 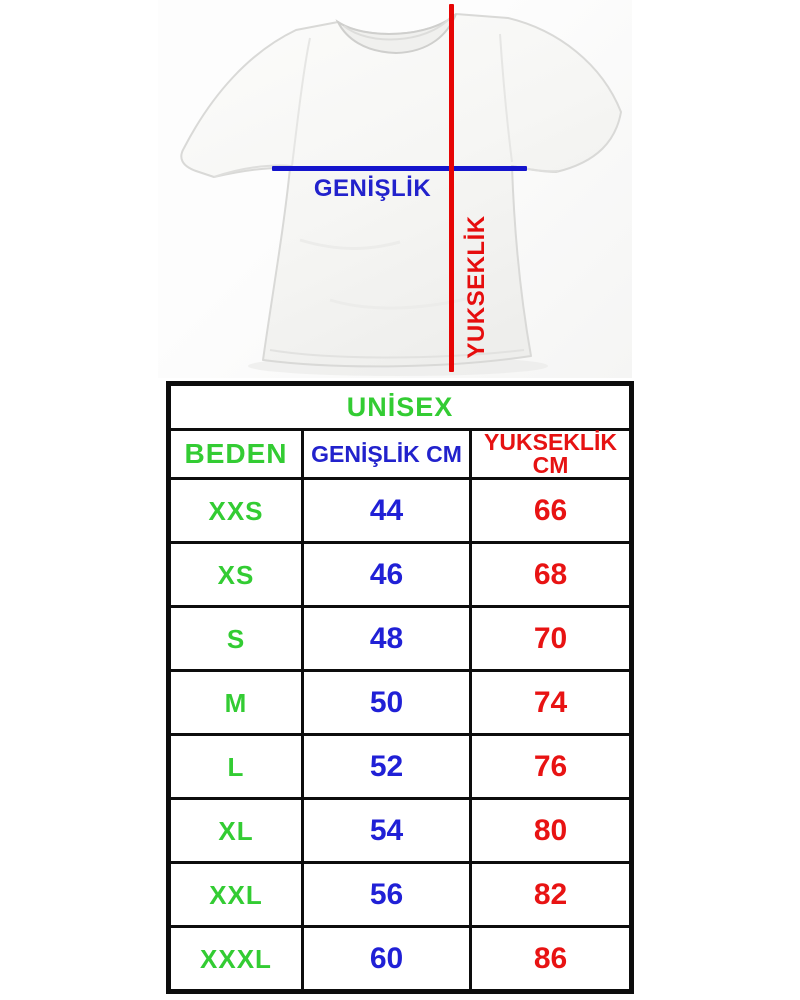 What do you see at coordinates (386, 702) in the screenshot?
I see `width-cell: 50` at bounding box center [386, 702].